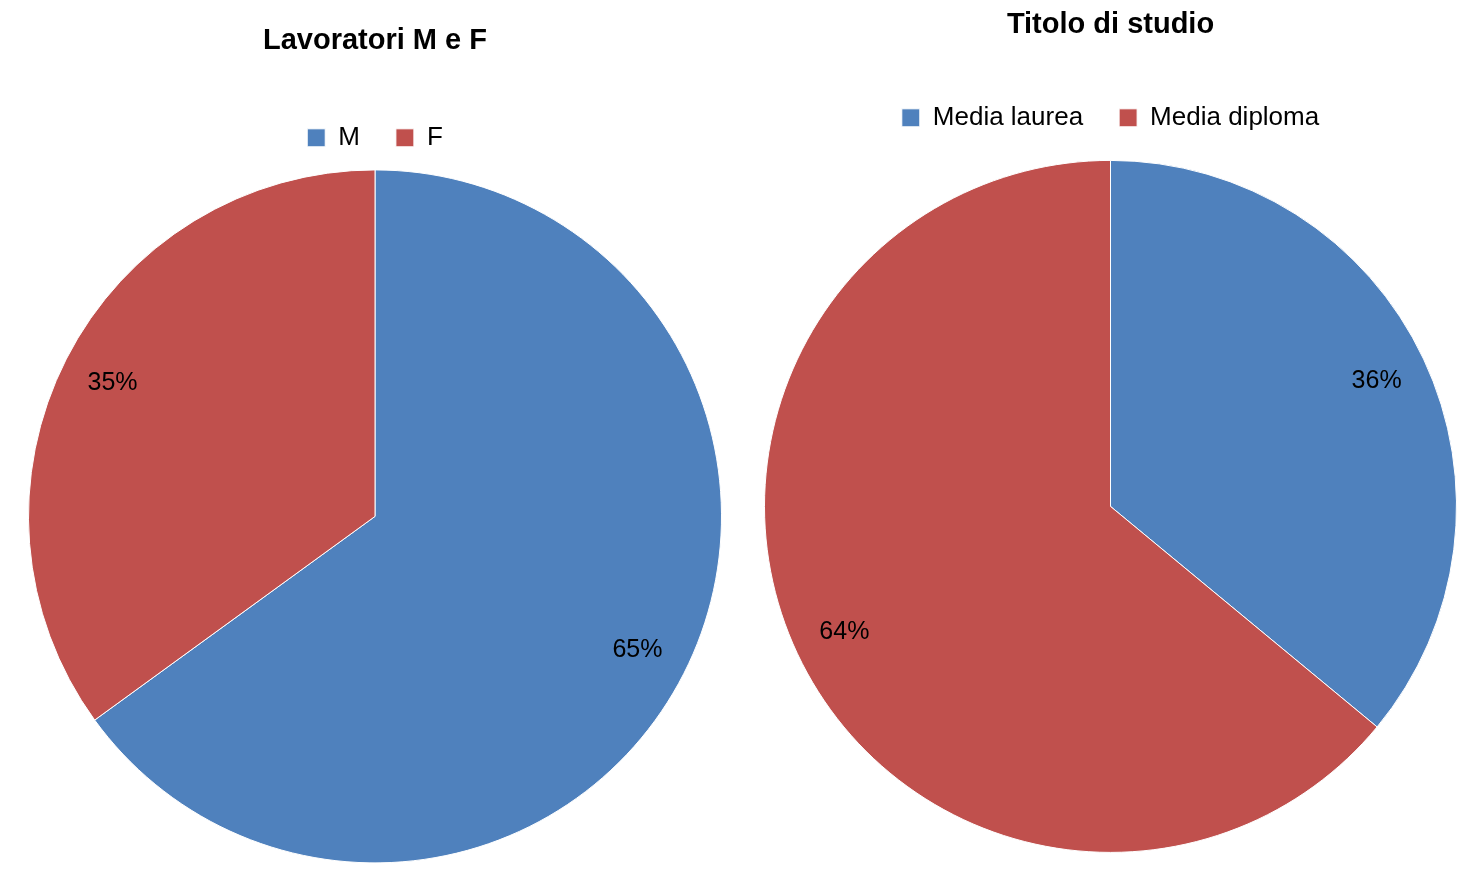 The height and width of the screenshot is (876, 1461). What do you see at coordinates (1235, 115) in the screenshot?
I see `legend-label: Media diploma` at bounding box center [1235, 115].